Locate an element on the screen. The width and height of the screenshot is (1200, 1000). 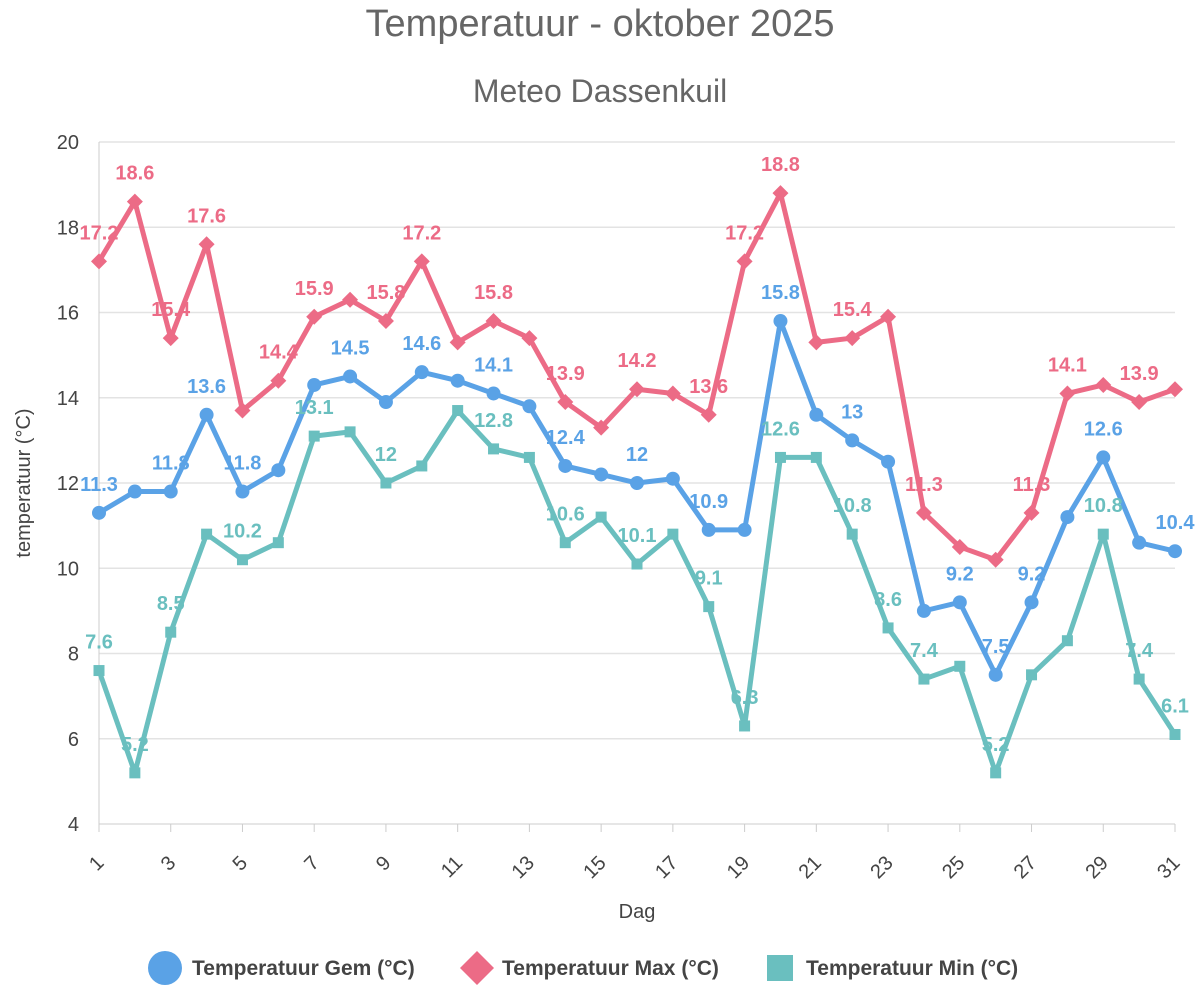
data-label: 14.5 is located at coordinates (350, 348).